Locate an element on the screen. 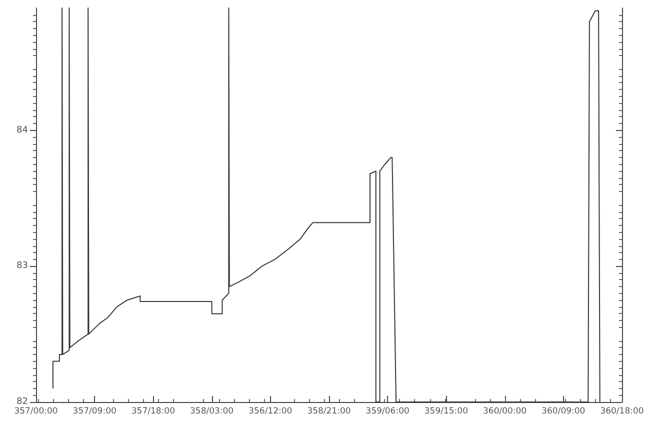  x-tick-label: 359/15:00 is located at coordinates (446, 411).